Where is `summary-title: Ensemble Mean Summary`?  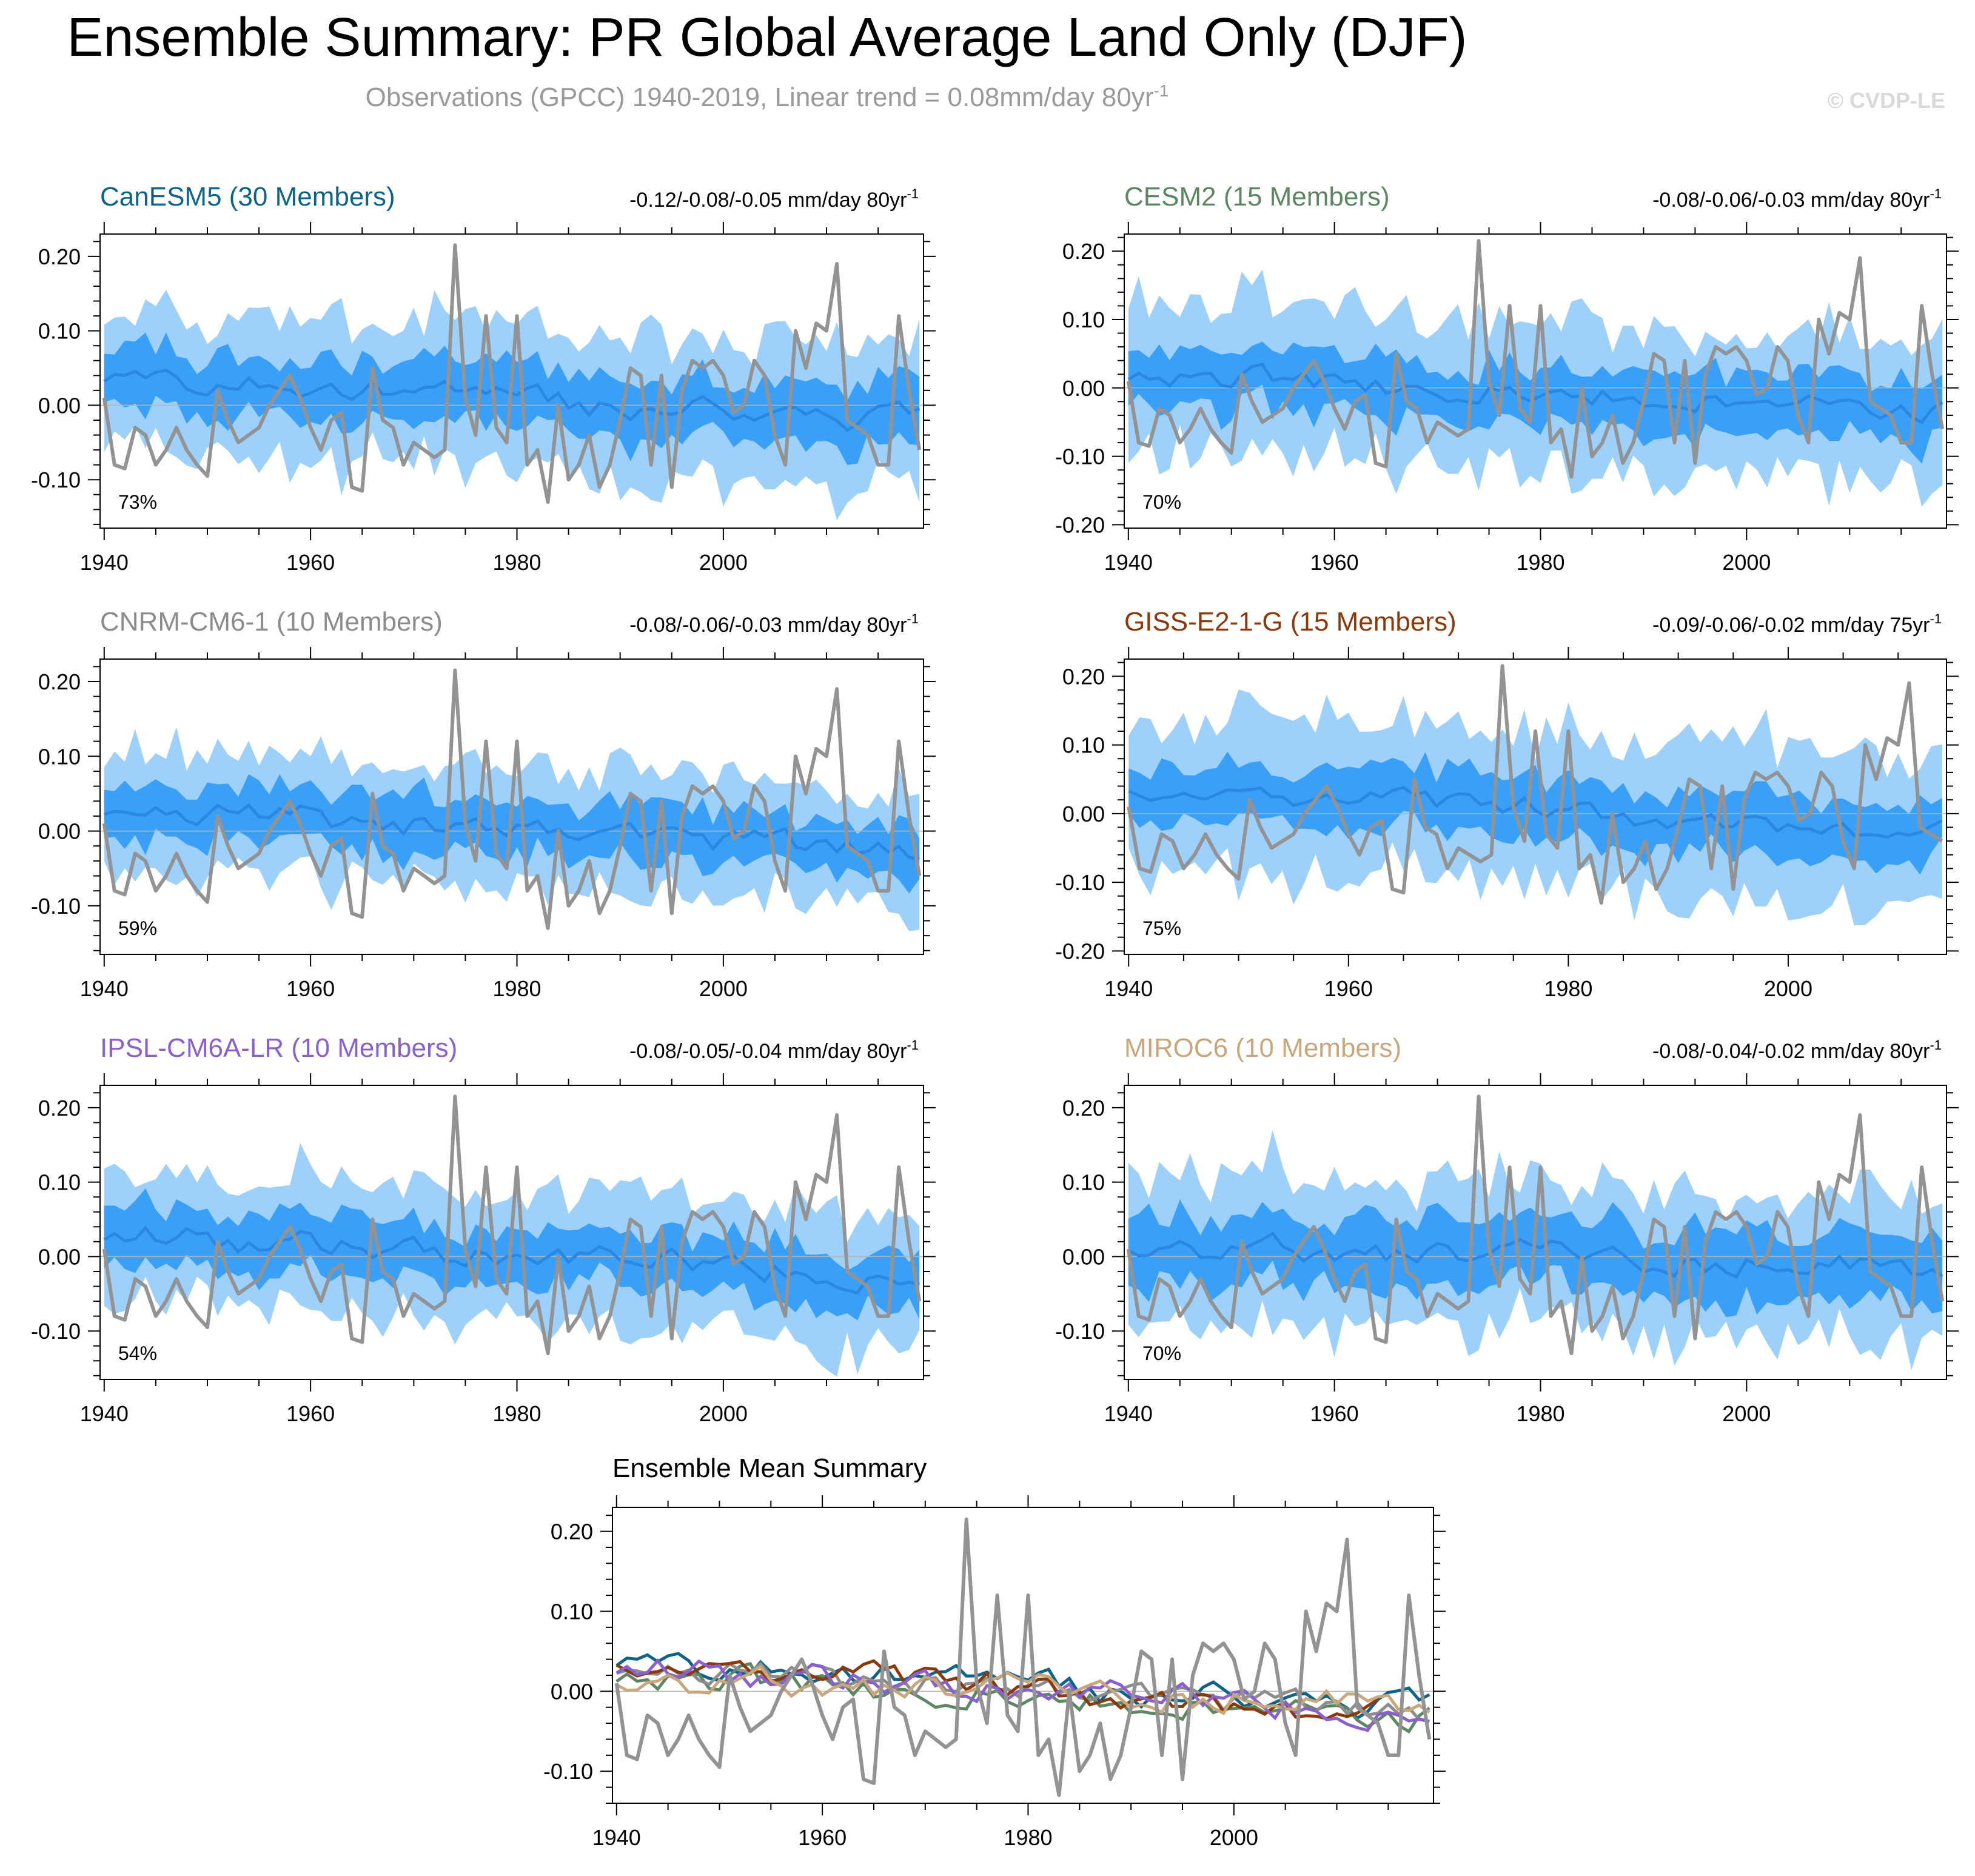
summary-title: Ensemble Mean Summary is located at coordinates (769, 1468).